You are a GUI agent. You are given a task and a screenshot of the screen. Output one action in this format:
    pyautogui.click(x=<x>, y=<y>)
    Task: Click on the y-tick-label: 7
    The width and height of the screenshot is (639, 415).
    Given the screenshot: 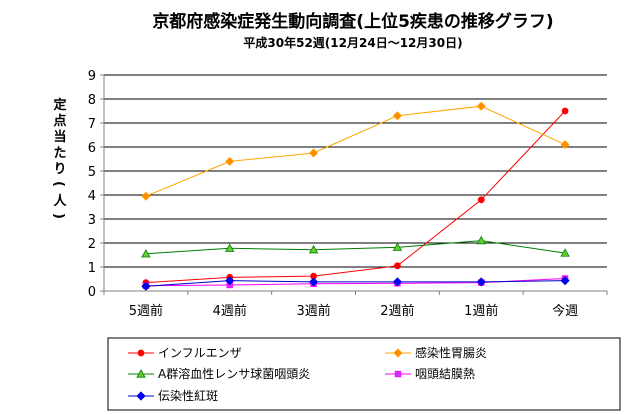 What is the action you would take?
    pyautogui.click(x=92, y=124)
    